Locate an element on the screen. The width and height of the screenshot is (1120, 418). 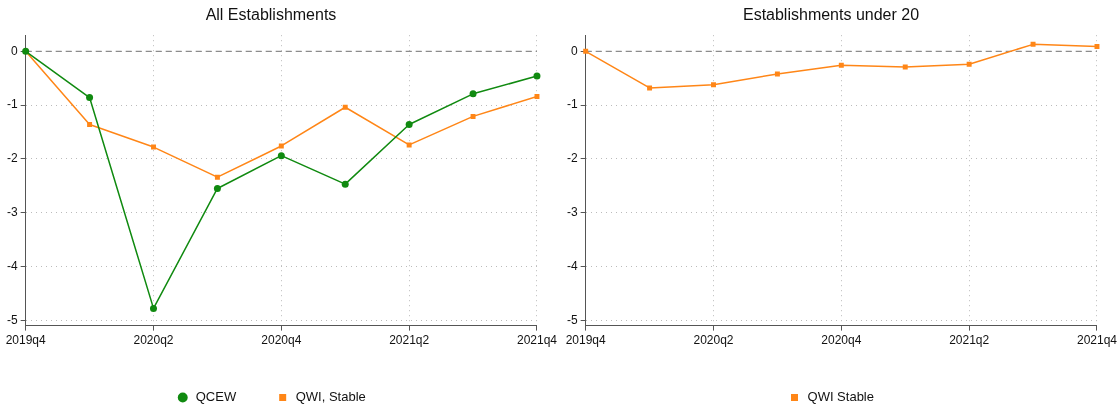
chart-title: Establishments under 20 is located at coordinates (831, 15).